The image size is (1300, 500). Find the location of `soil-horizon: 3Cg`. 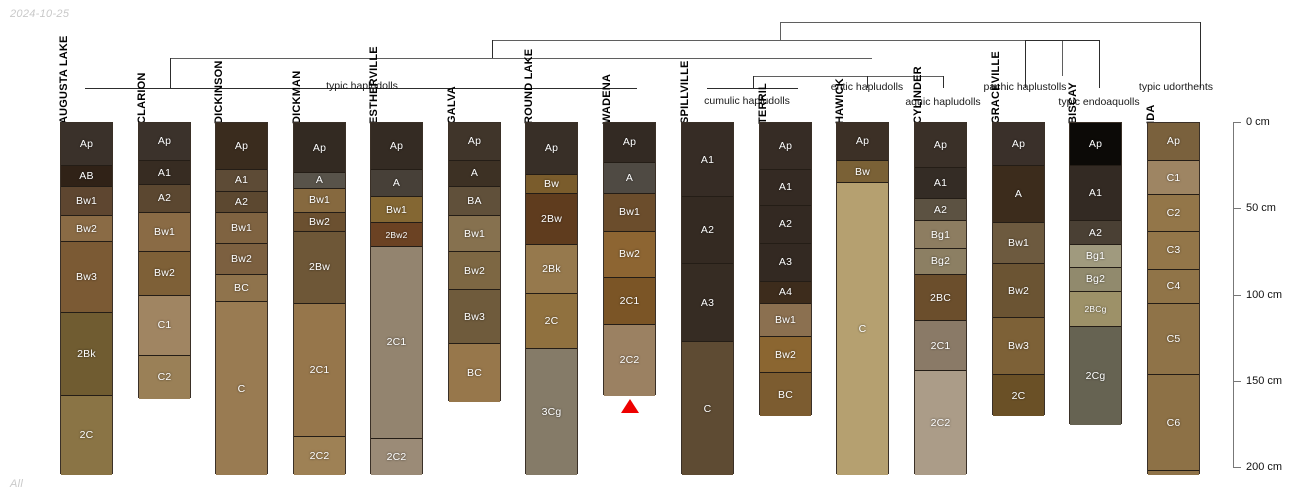

soil-horizon: 3Cg is located at coordinates (551, 411).